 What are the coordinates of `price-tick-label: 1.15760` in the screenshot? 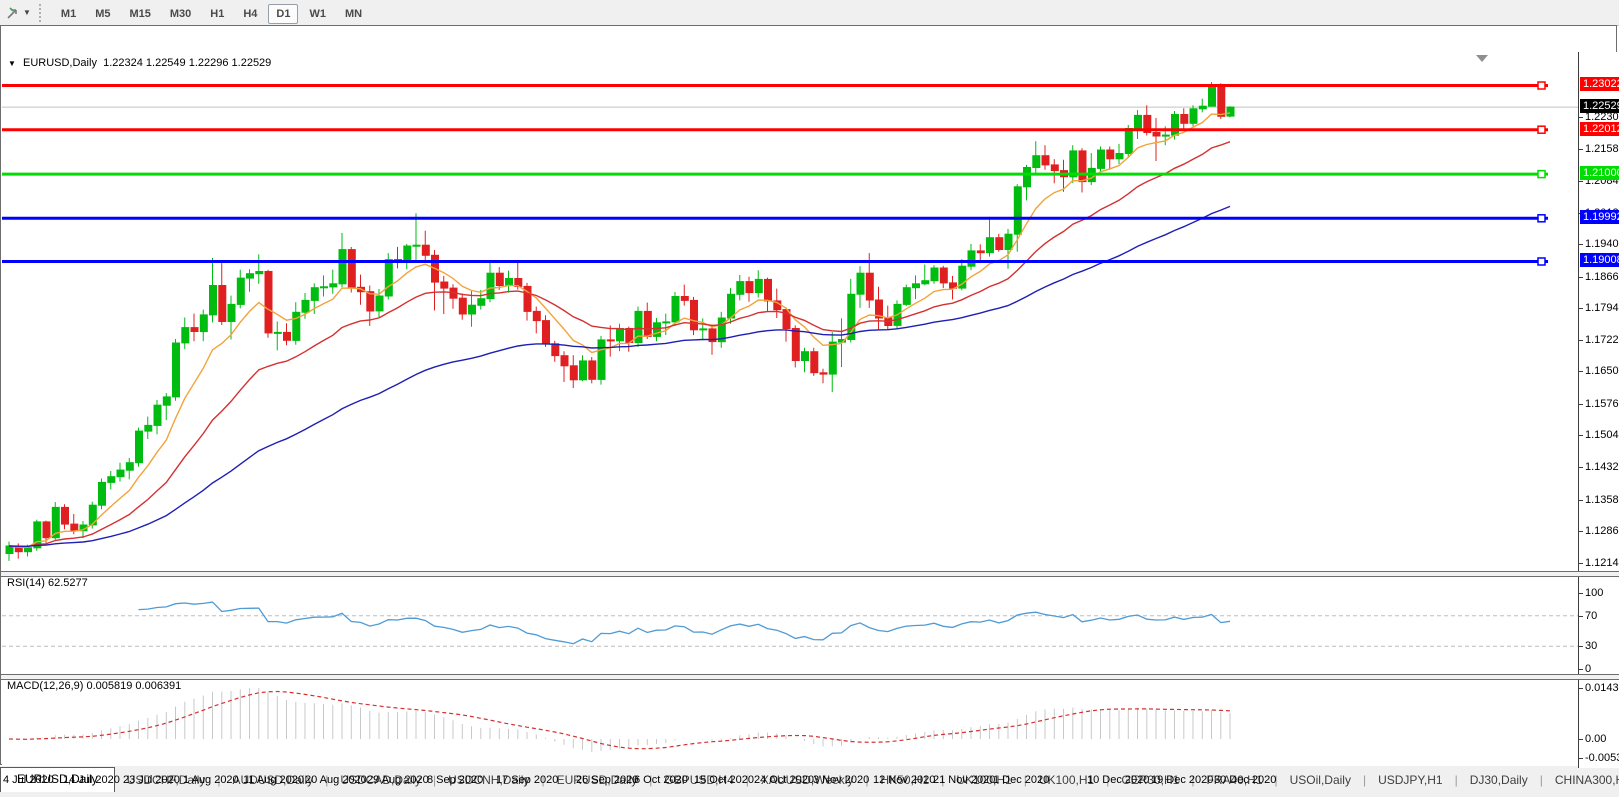 It's located at (1602, 404).